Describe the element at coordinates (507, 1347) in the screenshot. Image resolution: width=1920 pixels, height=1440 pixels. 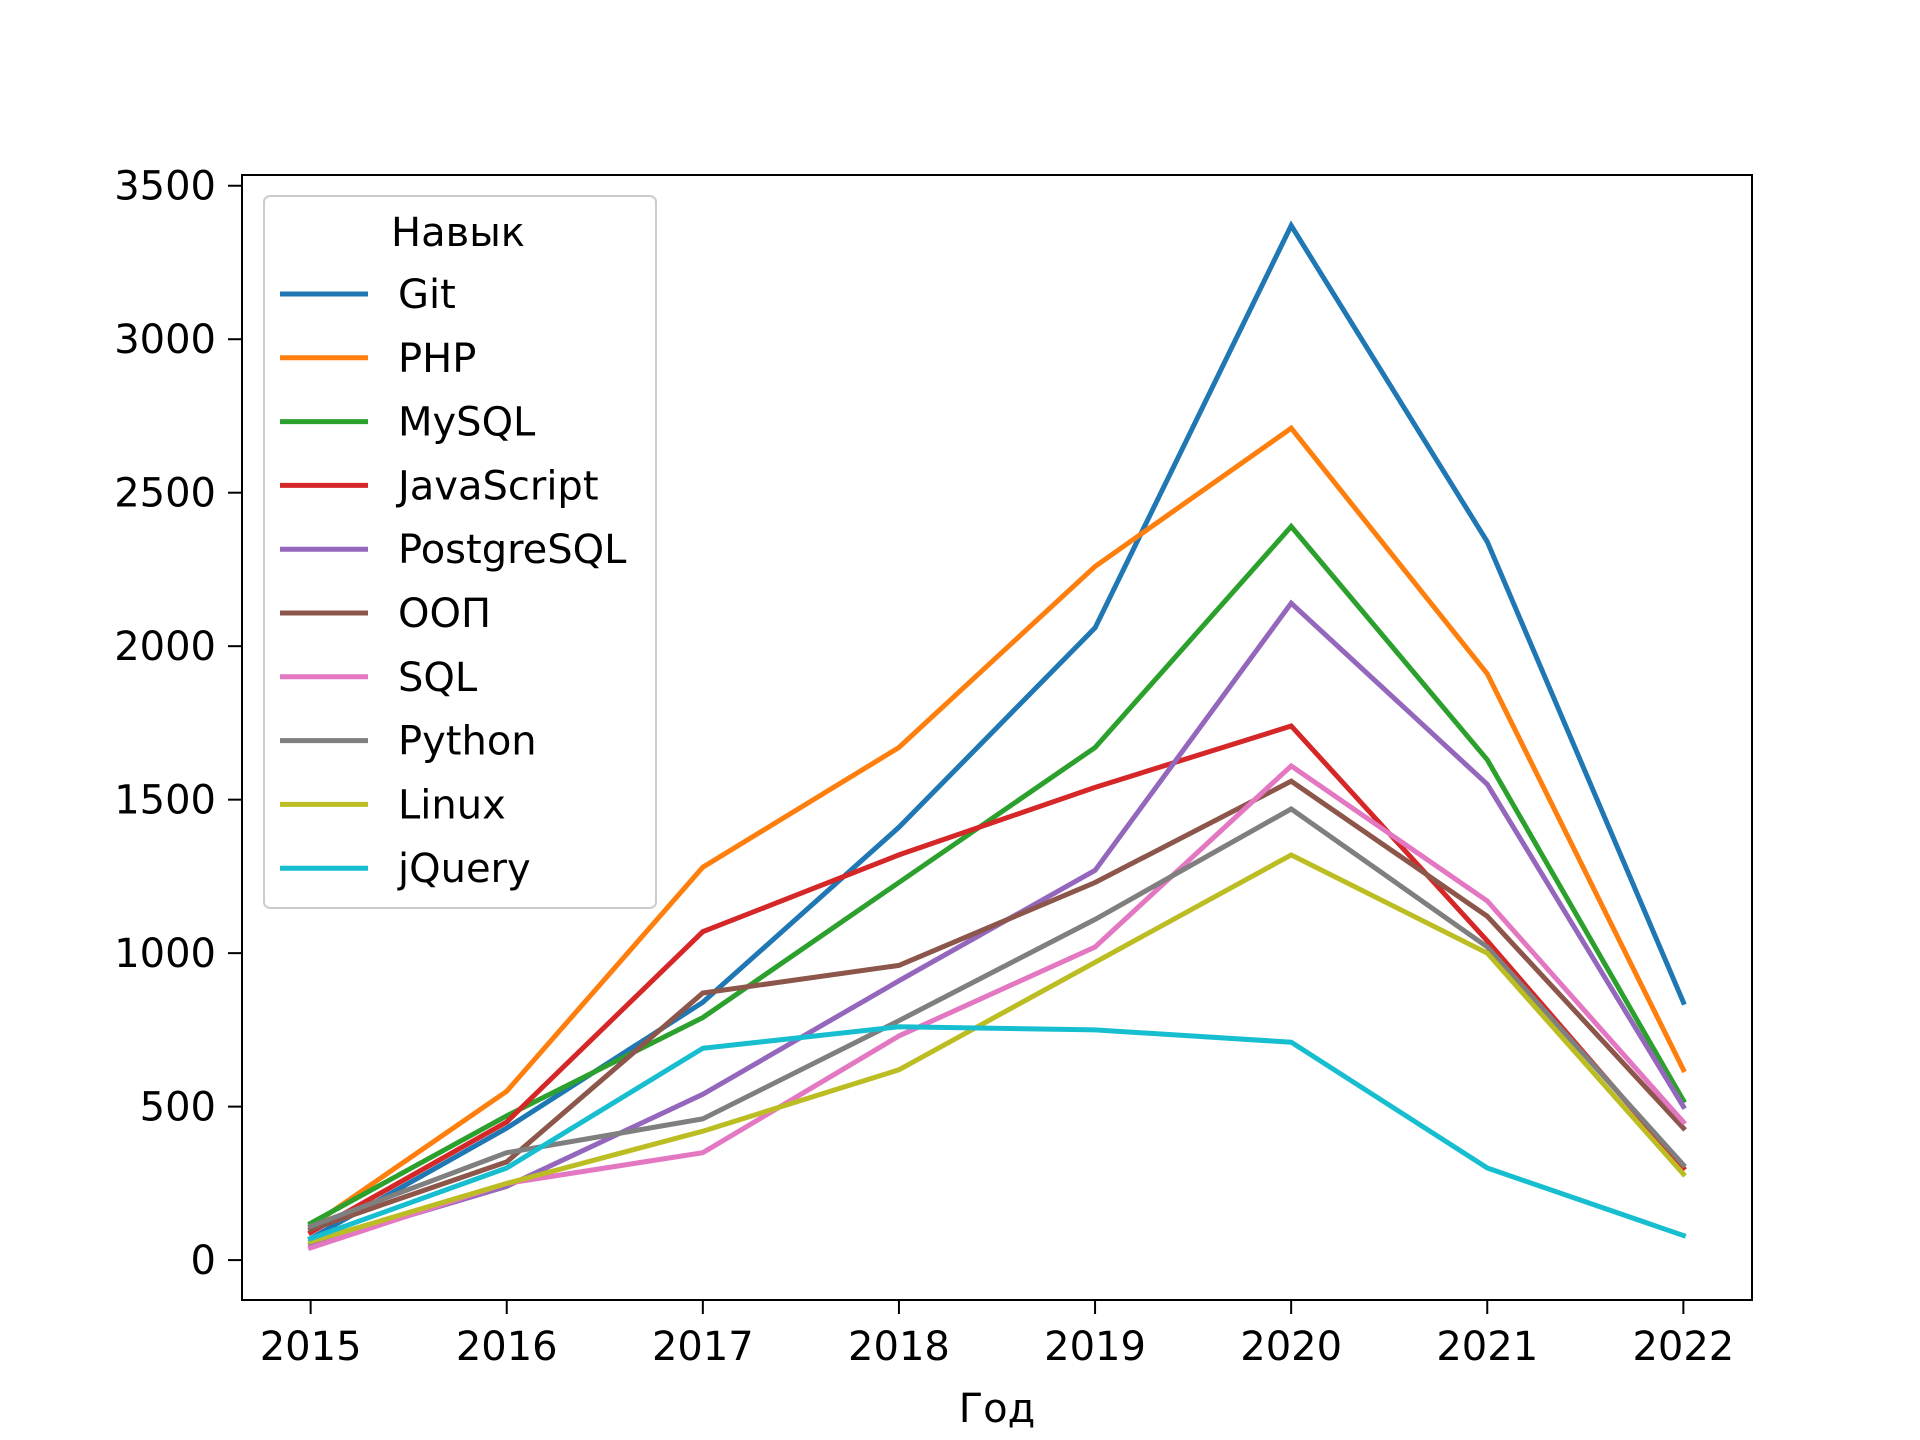
I see `x-tick-label: 2016` at that location.